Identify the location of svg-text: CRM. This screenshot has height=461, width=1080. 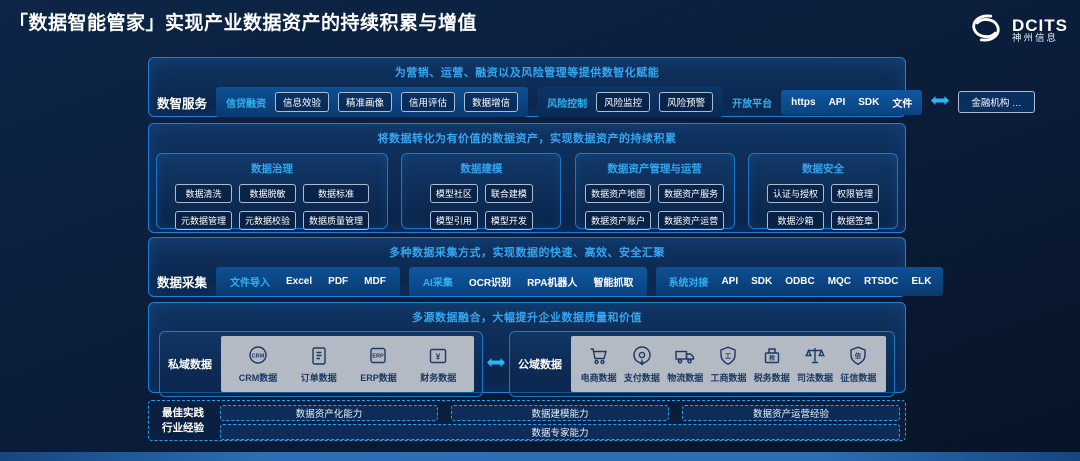
(258, 356).